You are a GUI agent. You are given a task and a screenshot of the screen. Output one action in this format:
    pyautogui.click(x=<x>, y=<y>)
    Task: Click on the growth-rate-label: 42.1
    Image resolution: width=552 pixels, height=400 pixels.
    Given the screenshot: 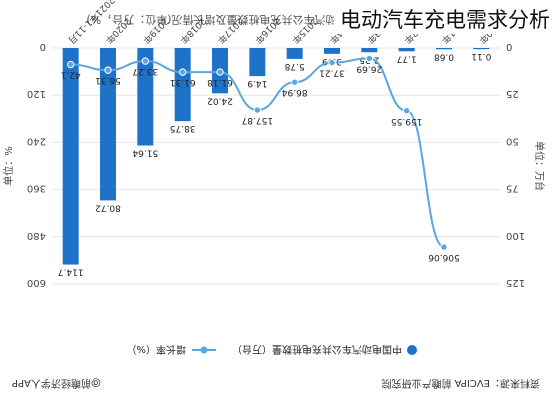 What is the action you would take?
    pyautogui.click(x=71, y=75)
    